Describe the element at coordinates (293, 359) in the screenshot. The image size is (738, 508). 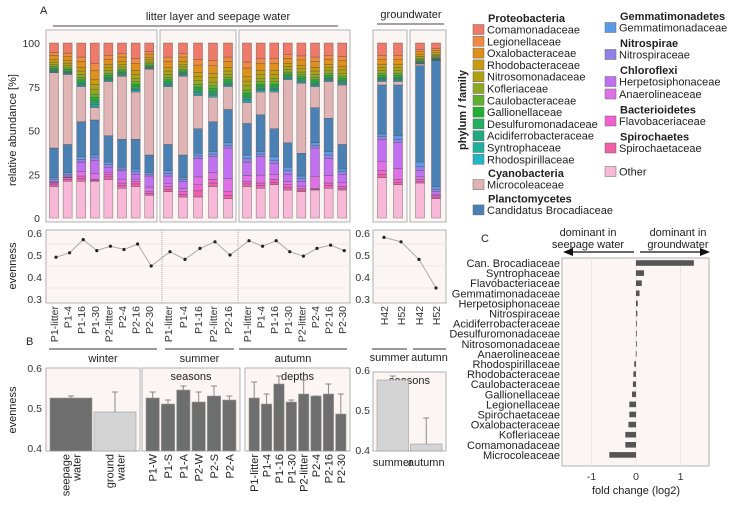
I see `season-label: autumn` at that location.